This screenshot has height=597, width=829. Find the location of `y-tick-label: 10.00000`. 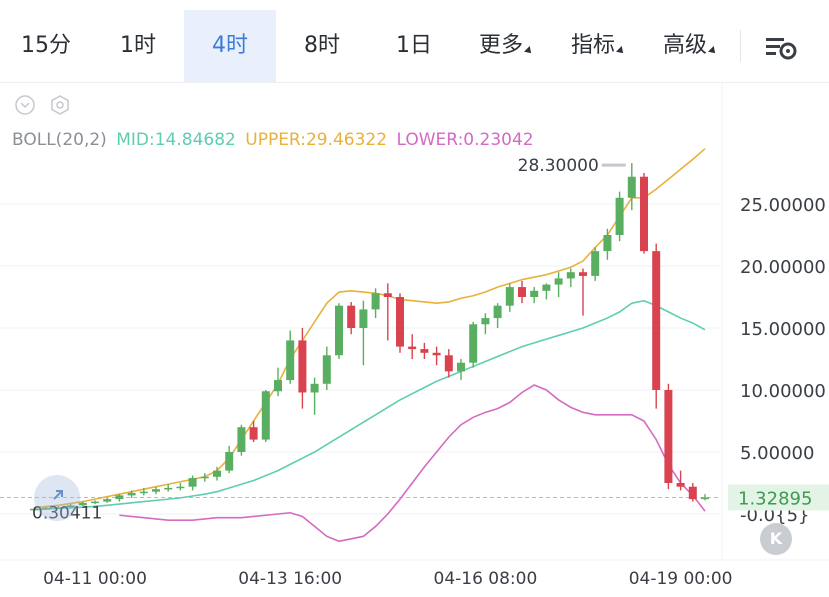

y-tick-label: 10.00000 is located at coordinates (783, 391).